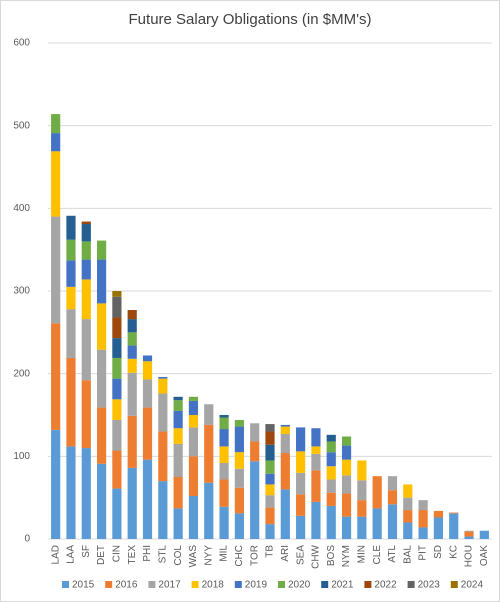  What do you see at coordinates (316, 556) in the screenshot?
I see `x-tick-label: CHW` at bounding box center [316, 556].